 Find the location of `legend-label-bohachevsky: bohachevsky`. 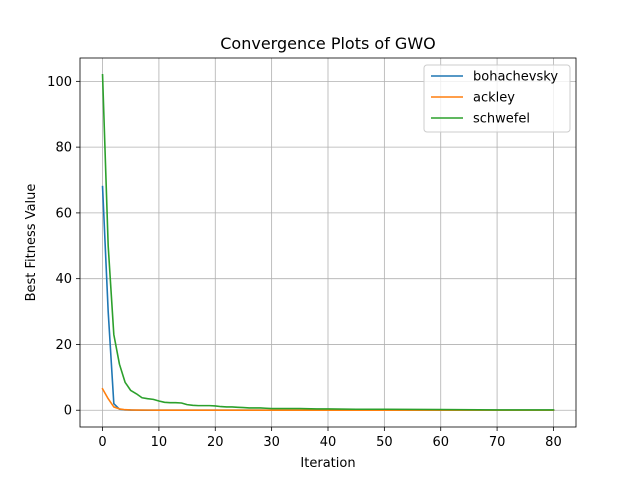

legend-label-bohachevsky: bohachevsky is located at coordinates (515, 77).